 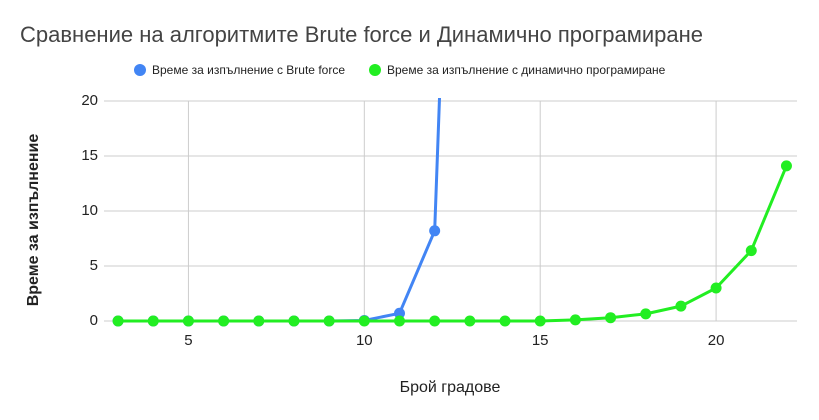 I want to click on y-tick-label: 15, so click(x=89, y=155).